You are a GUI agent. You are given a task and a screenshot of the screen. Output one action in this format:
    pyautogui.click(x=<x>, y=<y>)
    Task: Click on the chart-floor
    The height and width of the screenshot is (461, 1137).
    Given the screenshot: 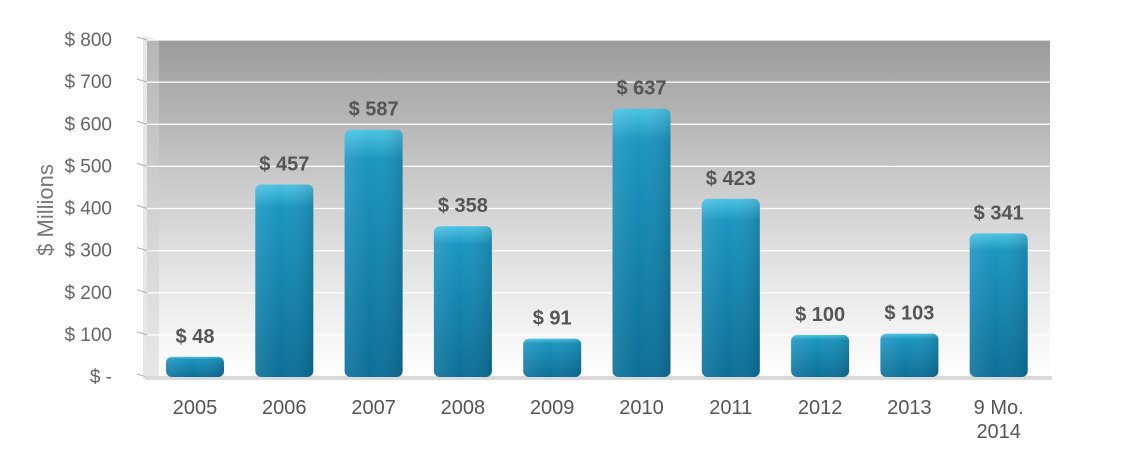 What is the action you would take?
    pyautogui.click(x=598, y=378)
    